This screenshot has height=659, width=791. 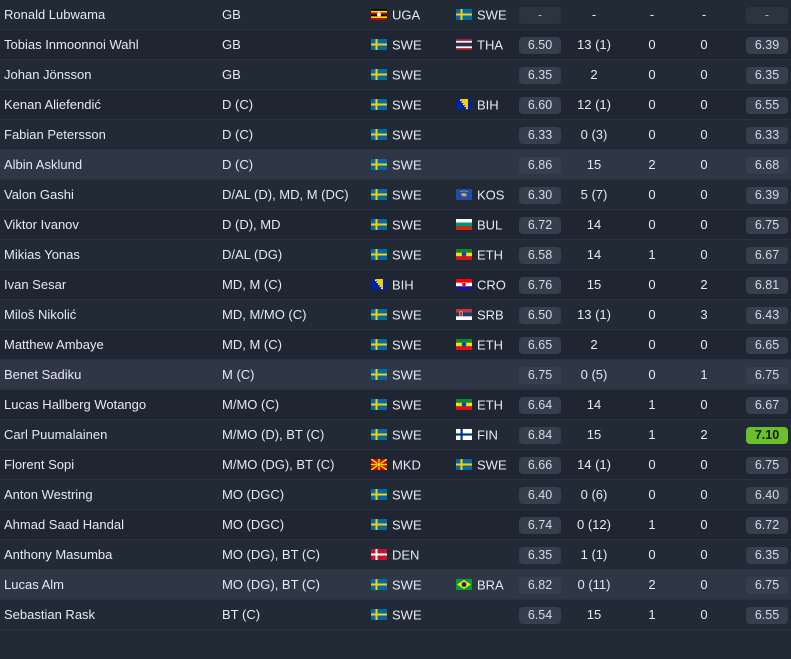 I want to click on average-rating-cell: 6.74, so click(x=540, y=525).